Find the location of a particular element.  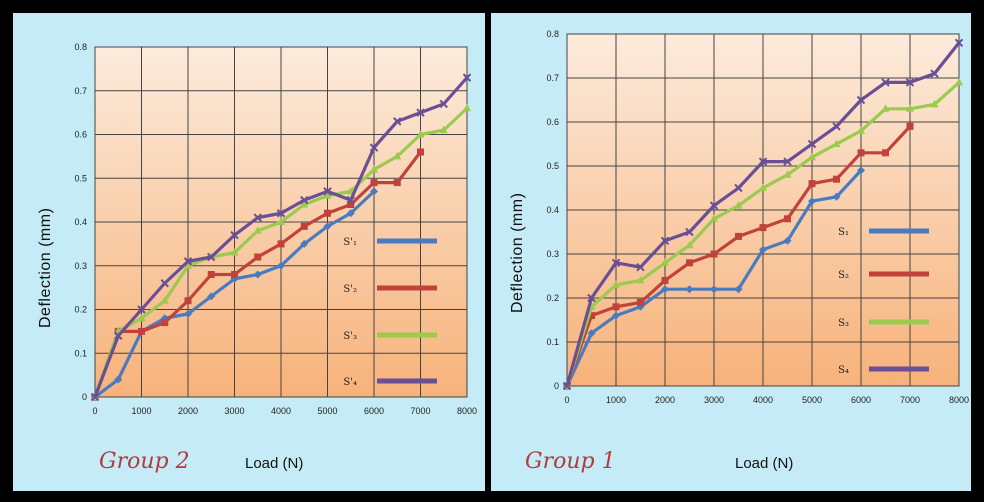

x-tick-label: 4000 is located at coordinates (281, 411).